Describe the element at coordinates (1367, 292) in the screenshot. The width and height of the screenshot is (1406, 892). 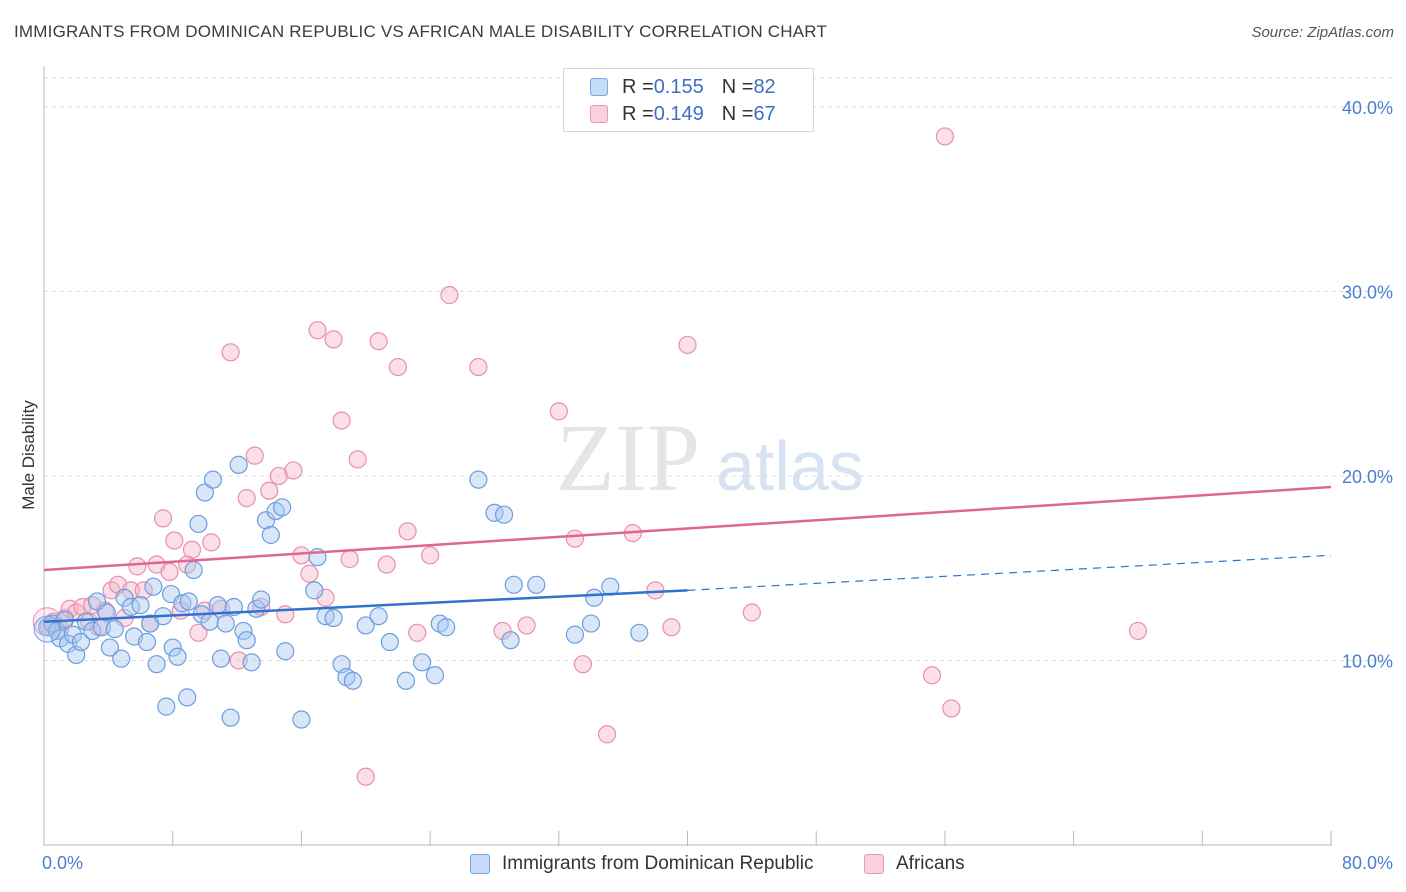
I see `y-tick-label: 30.0%` at that location.